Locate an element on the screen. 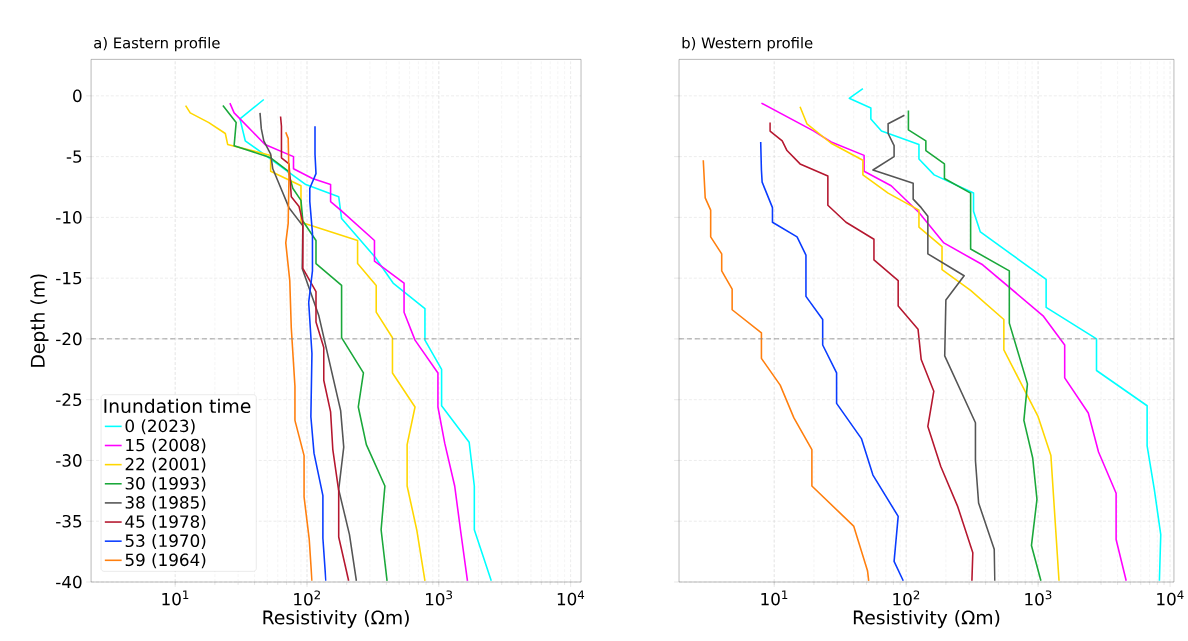 The height and width of the screenshot is (641, 1188). chart-title: b) Western profile is located at coordinates (747, 44).